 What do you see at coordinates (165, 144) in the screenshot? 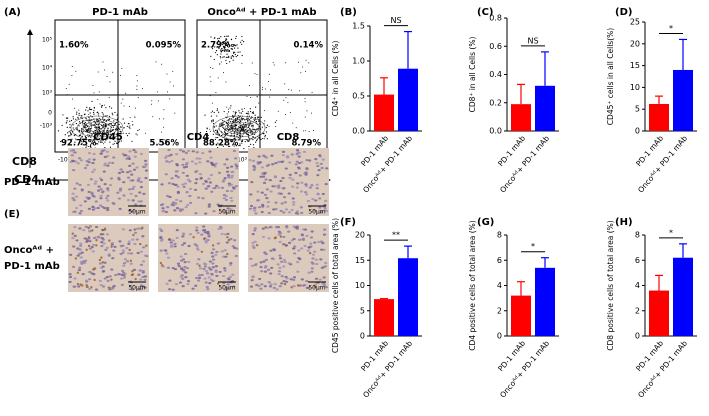
I see `quadrant-percent: 5.56%` at bounding box center [165, 144].